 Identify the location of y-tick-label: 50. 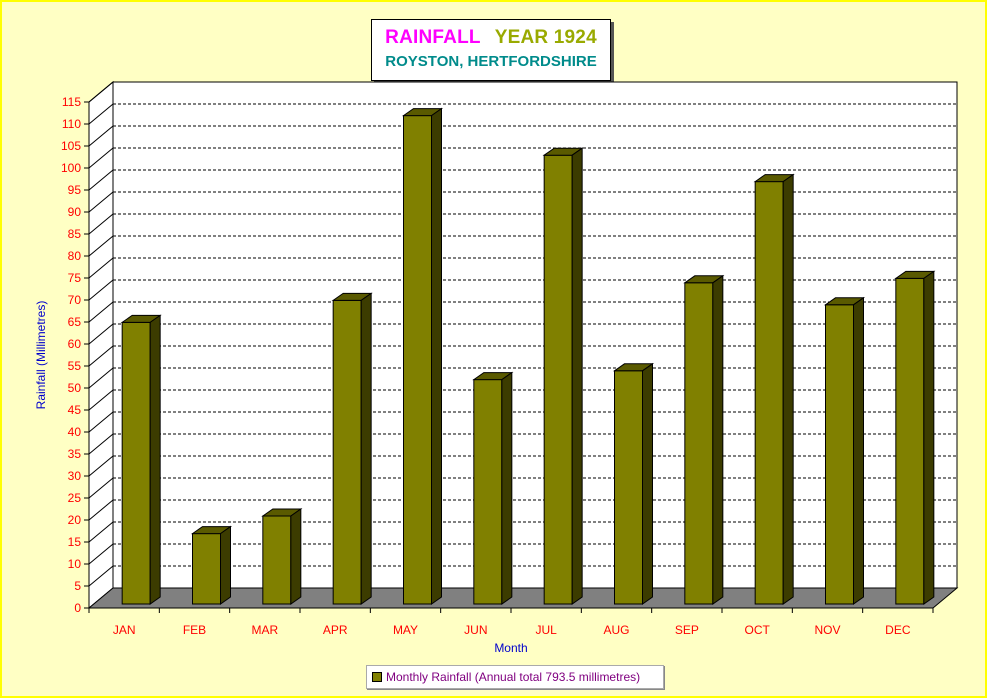
(75, 388).